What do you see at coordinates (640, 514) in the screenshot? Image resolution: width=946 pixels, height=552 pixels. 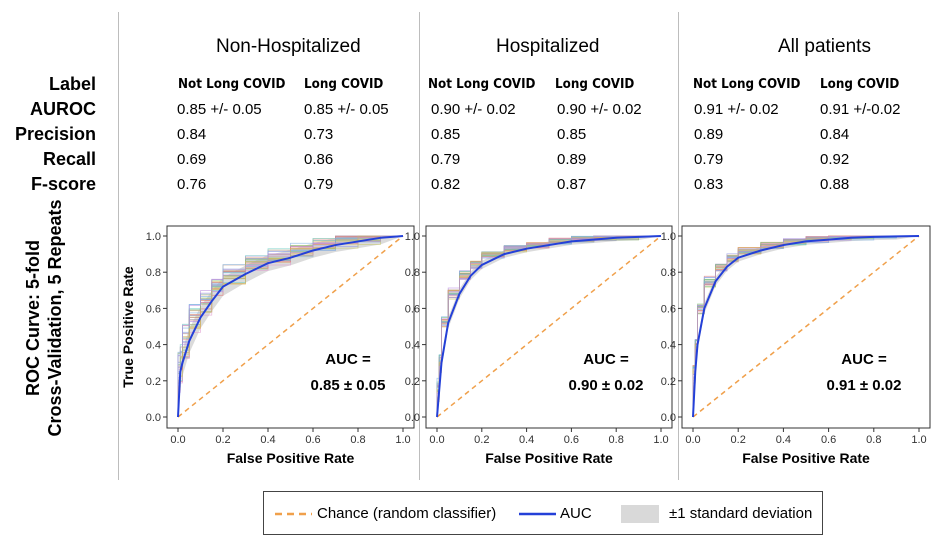 I see `legend-std-swatch` at bounding box center [640, 514].